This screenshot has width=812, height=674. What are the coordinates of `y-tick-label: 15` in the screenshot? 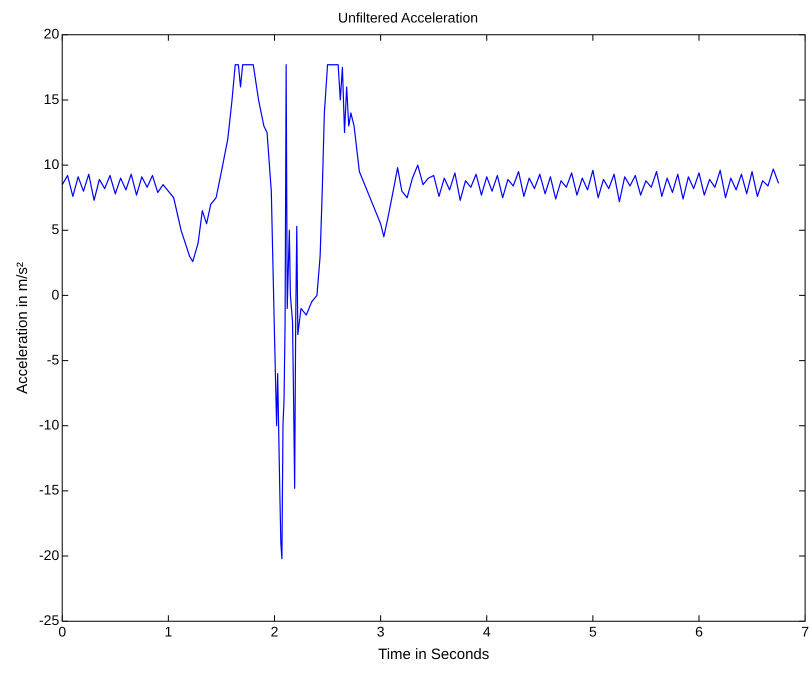 It's located at (52, 98).